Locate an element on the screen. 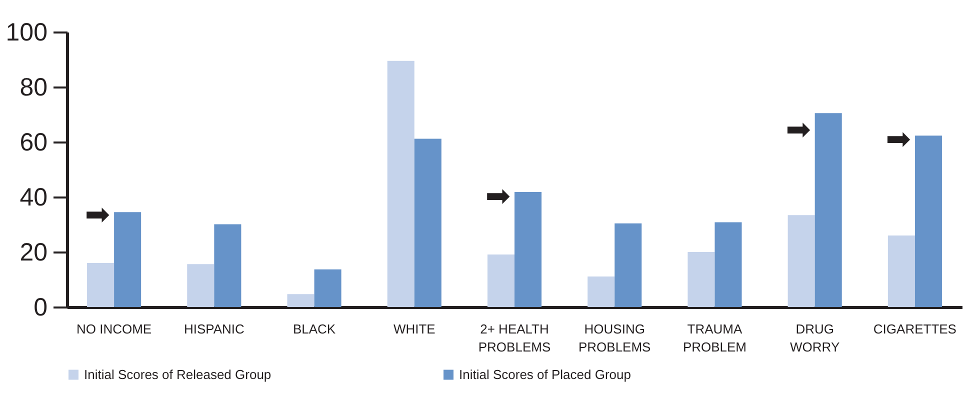 This screenshot has height=402, width=963. x-tick-label: HISPANIC is located at coordinates (214, 329).